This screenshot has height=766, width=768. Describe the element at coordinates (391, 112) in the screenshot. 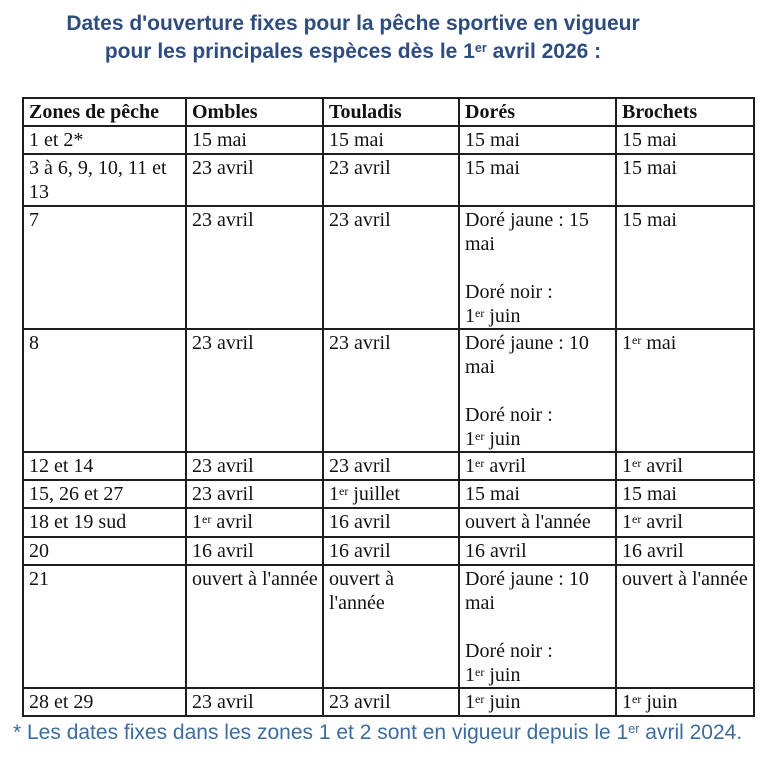

I see `column-header-touladis: Touladis` at that location.